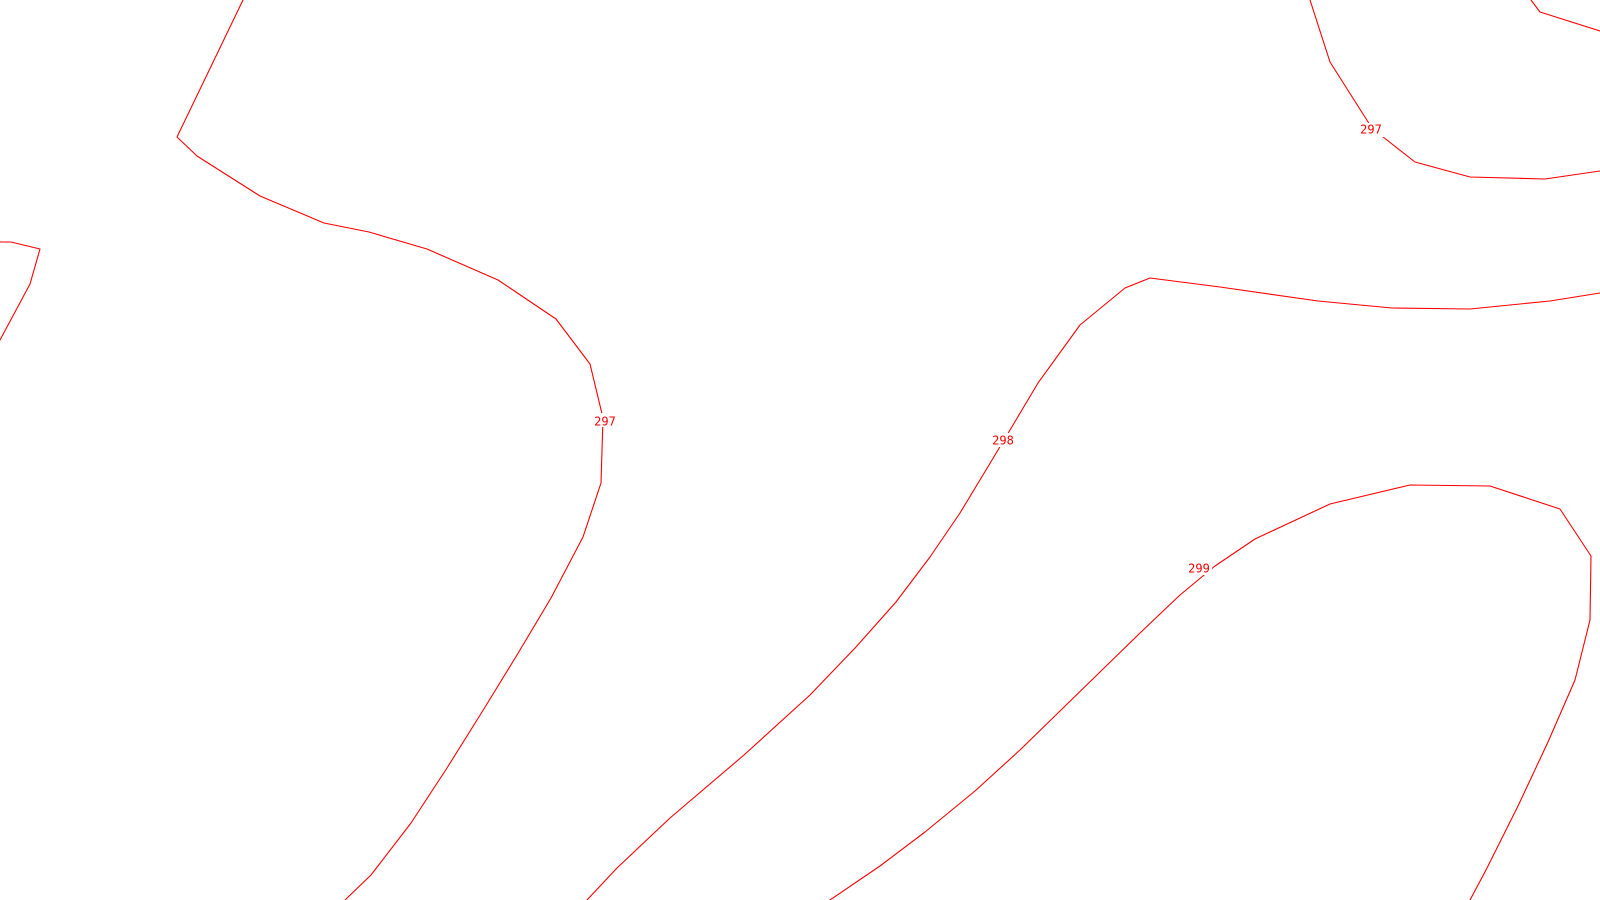 Image resolution: width=1600 pixels, height=900 pixels. I want to click on contour-line-297-top-right: 297, so click(1454, 90).